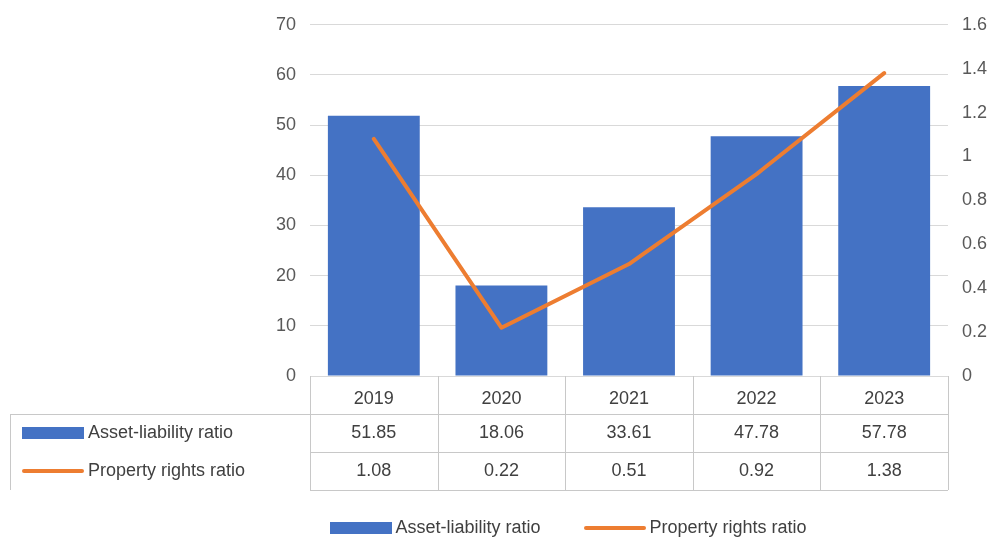 Image resolution: width=1007 pixels, height=548 pixels. I want to click on legend-label: Property rights ratio, so click(167, 469).